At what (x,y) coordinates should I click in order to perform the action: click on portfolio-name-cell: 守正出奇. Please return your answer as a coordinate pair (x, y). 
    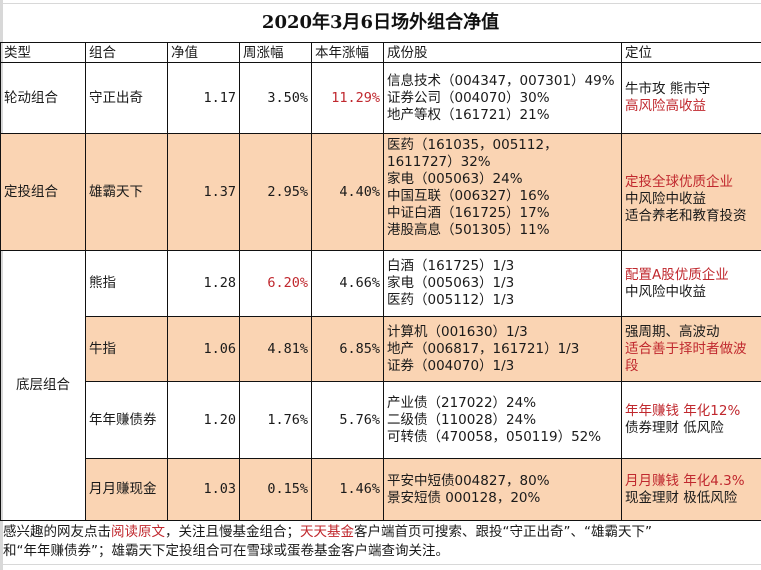
    Looking at the image, I should click on (126, 98).